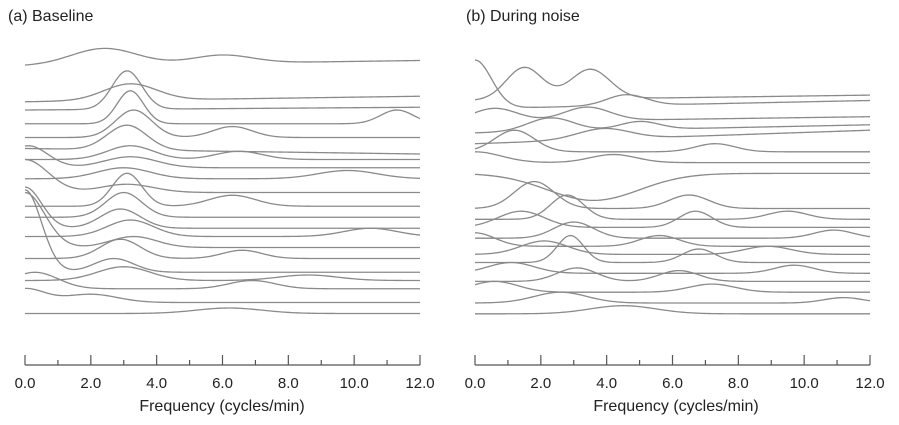  Describe the element at coordinates (222, 406) in the screenshot. I see `panel-a-x-axis-label: Frequency (cycles/min)` at that location.